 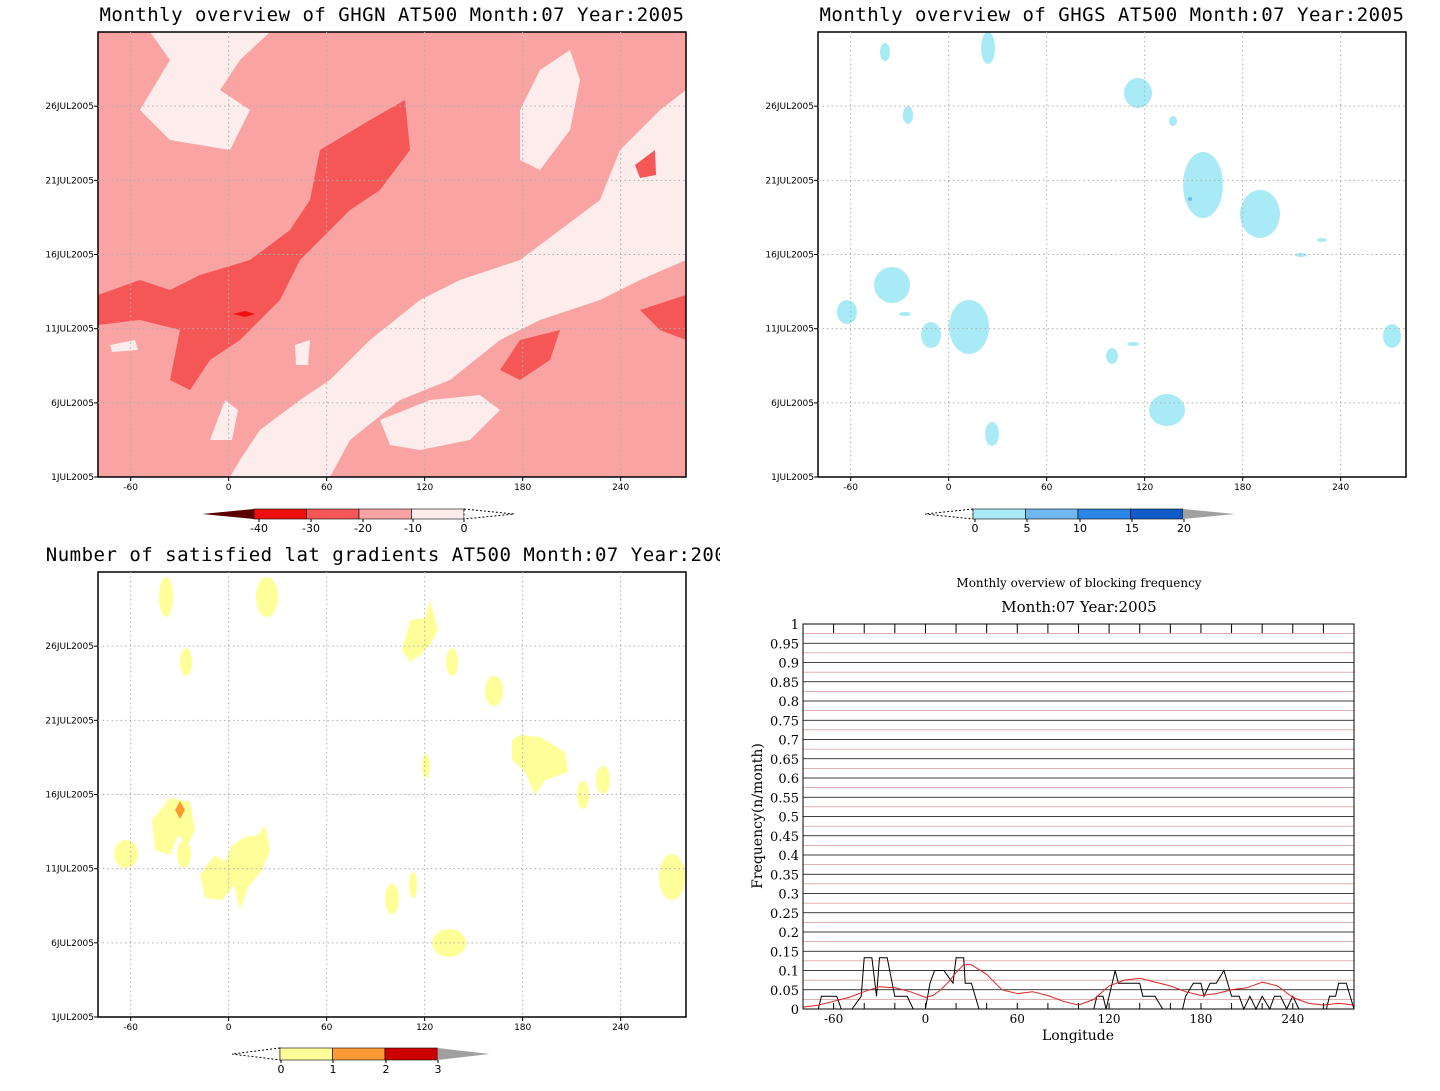 I want to click on colorbar-label: 15, so click(x=1132, y=528).